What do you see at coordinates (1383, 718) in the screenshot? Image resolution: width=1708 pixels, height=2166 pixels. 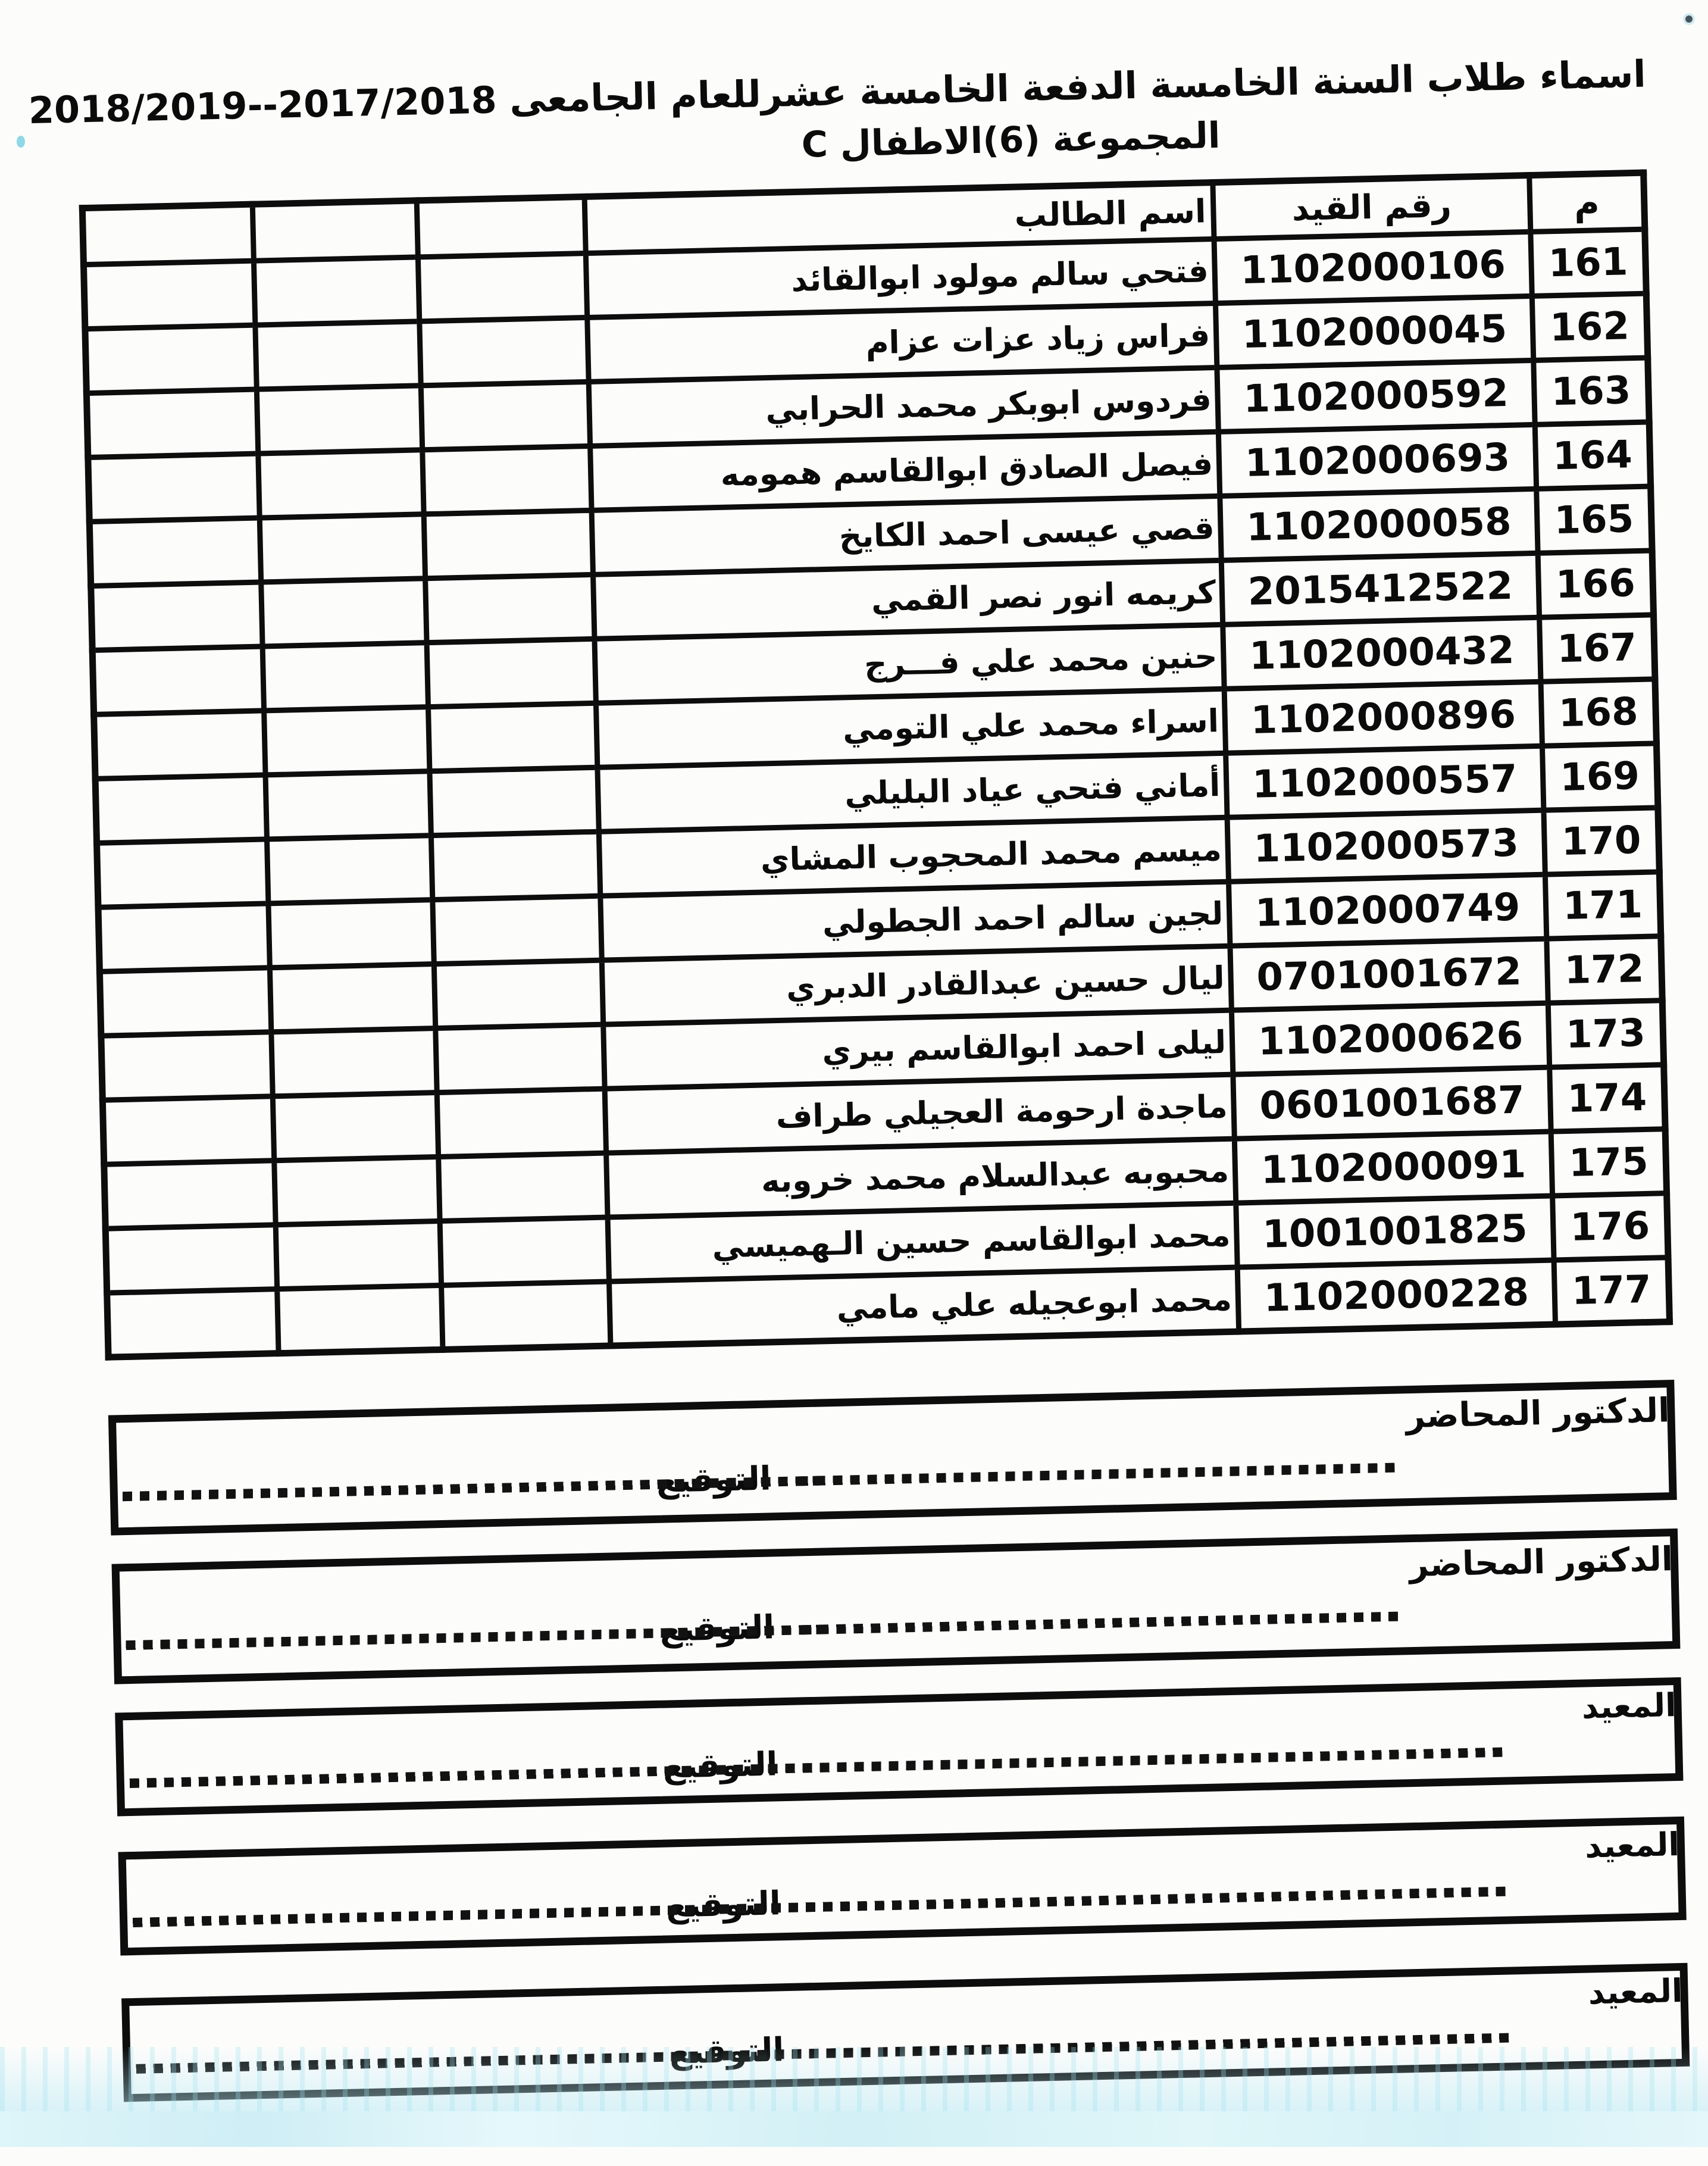 I see `reg-no-cell: 1102000896` at bounding box center [1383, 718].